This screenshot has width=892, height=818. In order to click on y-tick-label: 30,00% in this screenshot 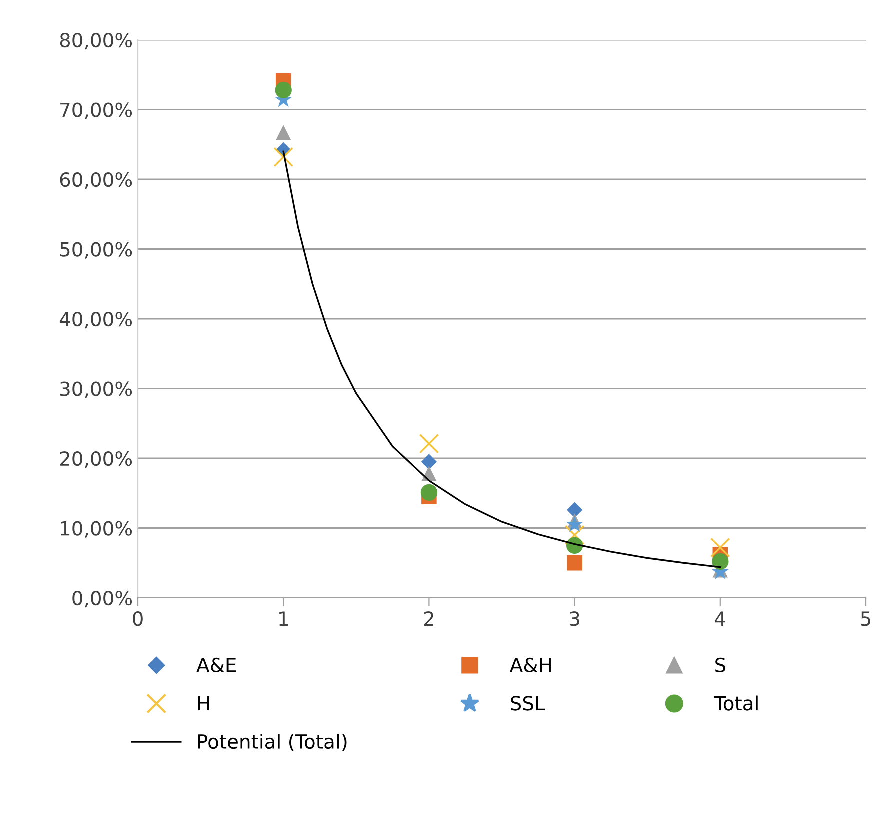, I will do `click(96, 390)`.